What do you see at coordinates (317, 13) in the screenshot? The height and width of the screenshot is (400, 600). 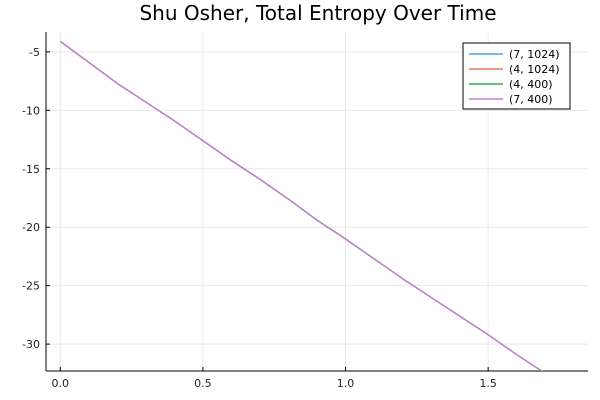 I see `chart-title: Shu Osher, Total Entropy Over Time` at bounding box center [317, 13].